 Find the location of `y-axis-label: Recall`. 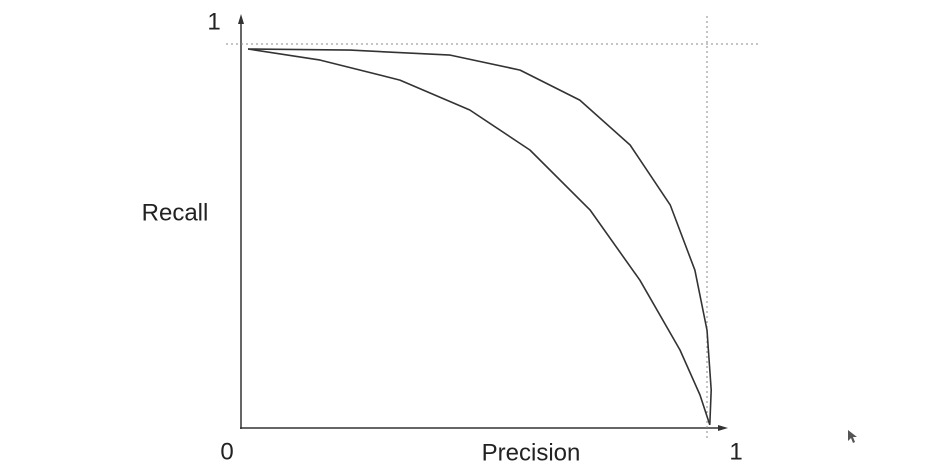

y-axis-label: Recall is located at coordinates (175, 212).